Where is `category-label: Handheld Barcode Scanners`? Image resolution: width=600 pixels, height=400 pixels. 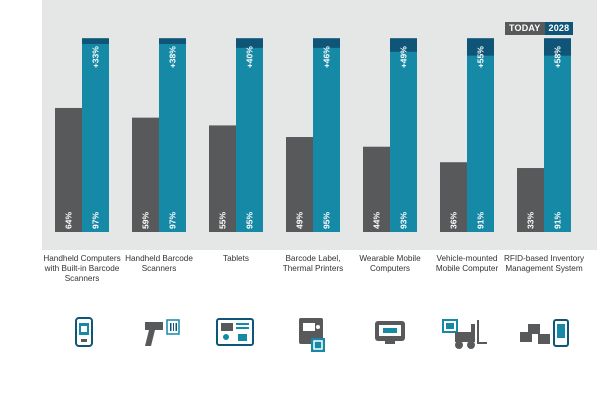 category-label: Handheld Barcode Scanners is located at coordinates (159, 263).